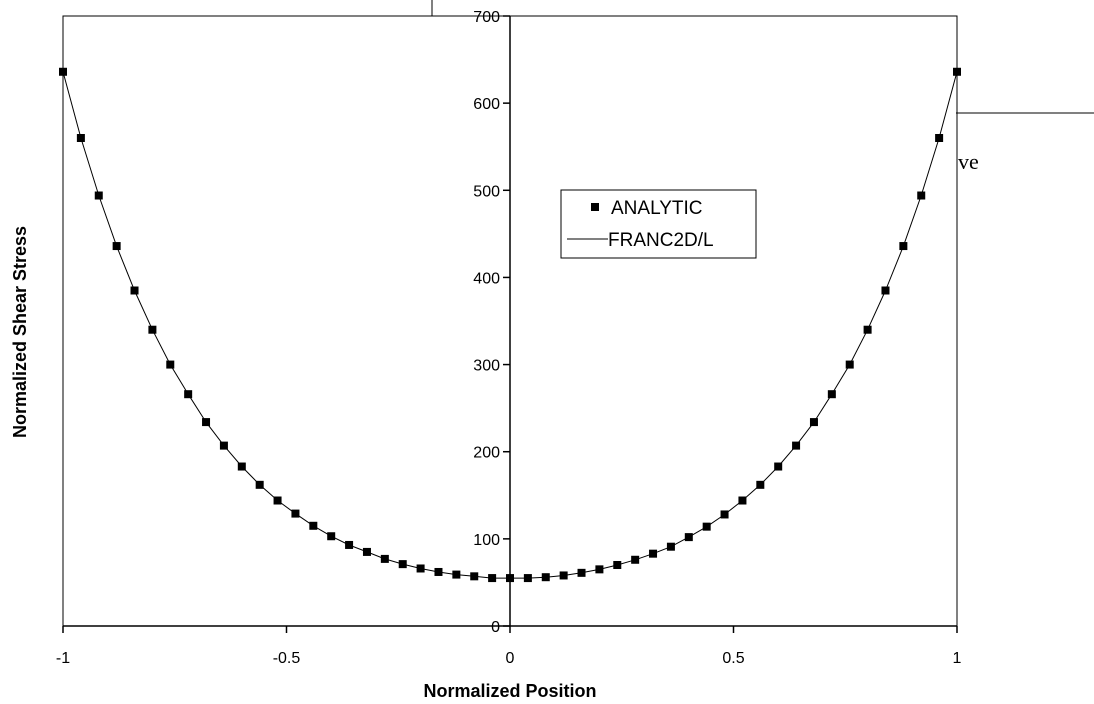 Image resolution: width=1094 pixels, height=704 pixels. Describe the element at coordinates (486, 17) in the screenshot. I see `y-tick-label: 700` at that location.